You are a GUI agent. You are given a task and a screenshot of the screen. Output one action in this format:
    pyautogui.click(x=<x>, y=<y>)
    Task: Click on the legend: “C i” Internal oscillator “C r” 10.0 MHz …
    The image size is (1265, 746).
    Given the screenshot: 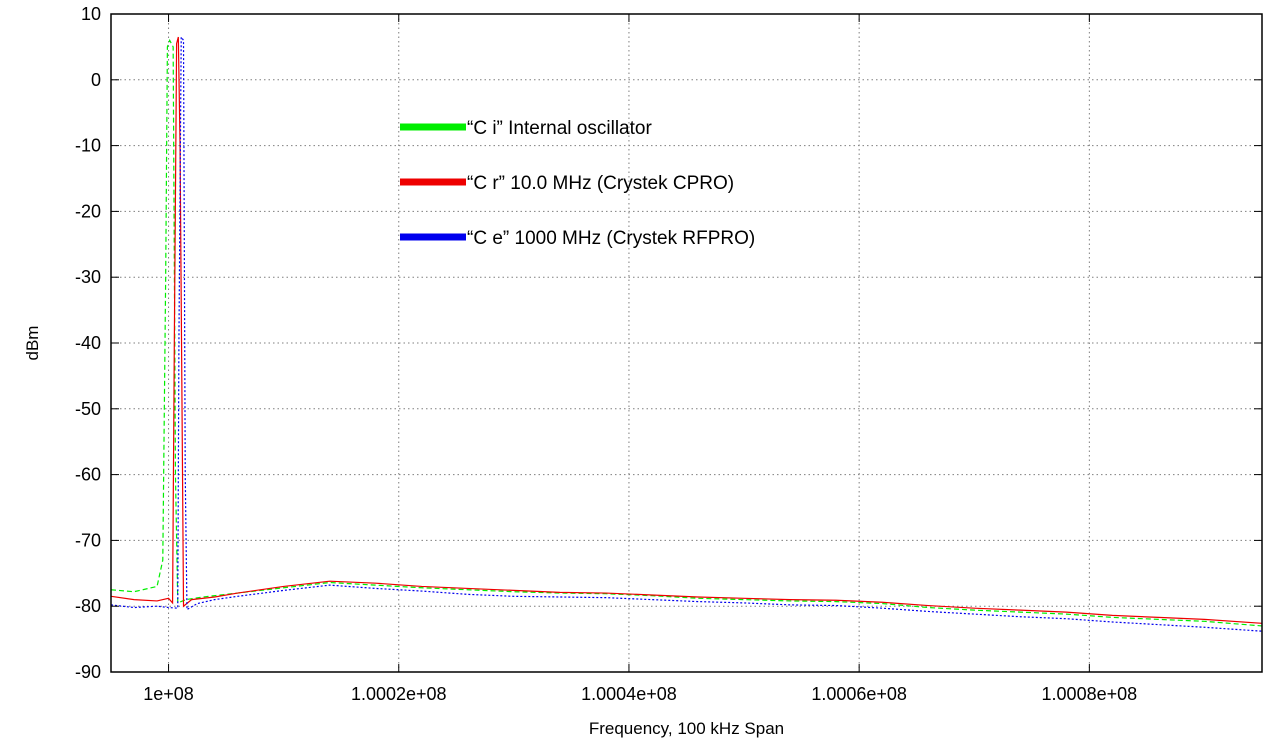 What is the action you would take?
    pyautogui.click(x=577, y=183)
    